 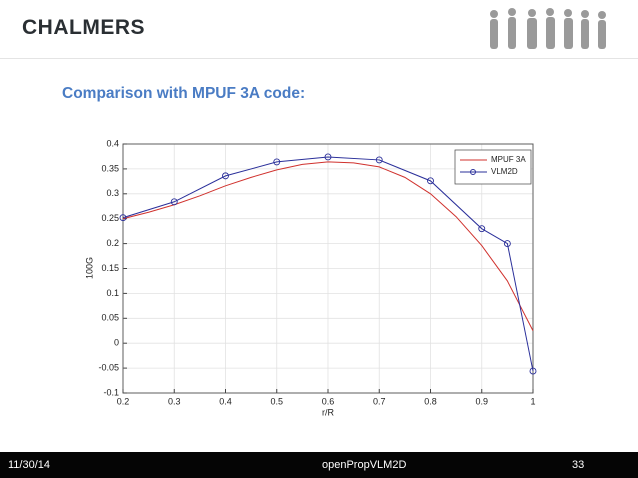 I want to click on x-tick-label: 0.6, so click(x=328, y=401).